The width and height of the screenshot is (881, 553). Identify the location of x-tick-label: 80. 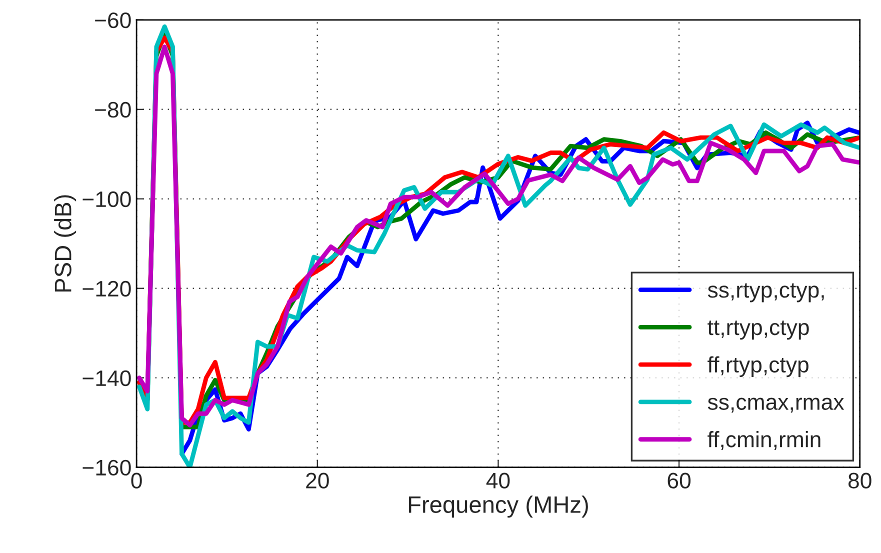
(860, 480).